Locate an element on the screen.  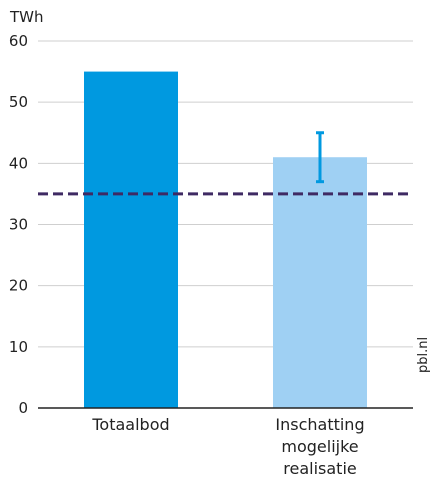
y-tick-label: 30 is located at coordinates (18, 225).